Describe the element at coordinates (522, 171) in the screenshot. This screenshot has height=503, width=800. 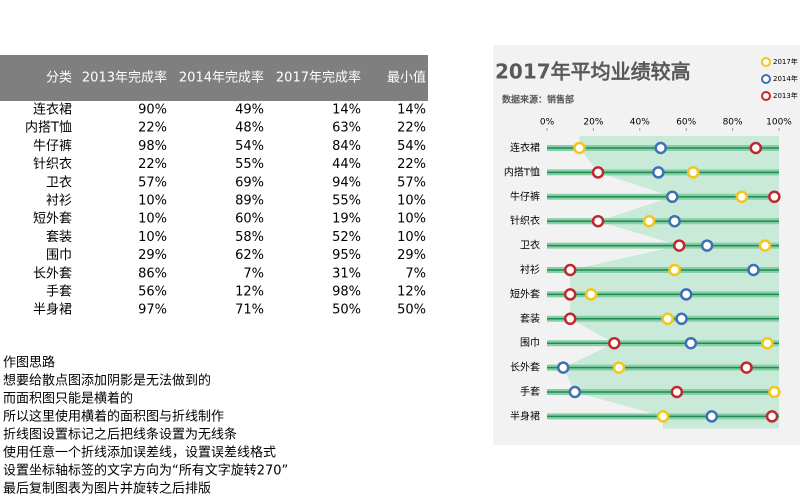
I see `y-tick-label: 内搭T恤` at that location.